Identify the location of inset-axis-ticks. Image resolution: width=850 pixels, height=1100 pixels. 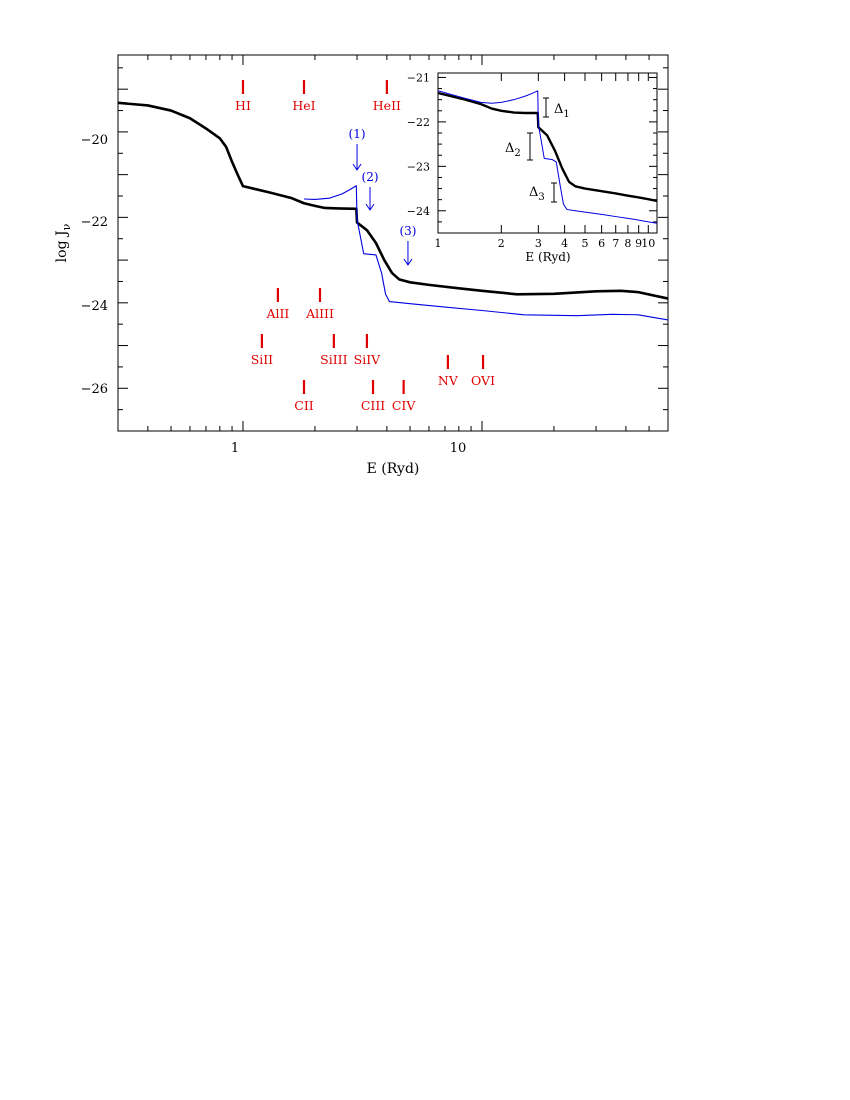
(547, 153).